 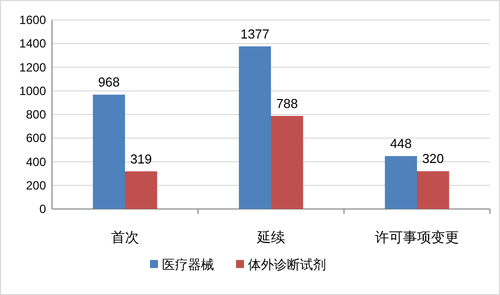 What do you see at coordinates (287, 264) in the screenshot?
I see `legend-label: 体外诊断试剂` at bounding box center [287, 264].